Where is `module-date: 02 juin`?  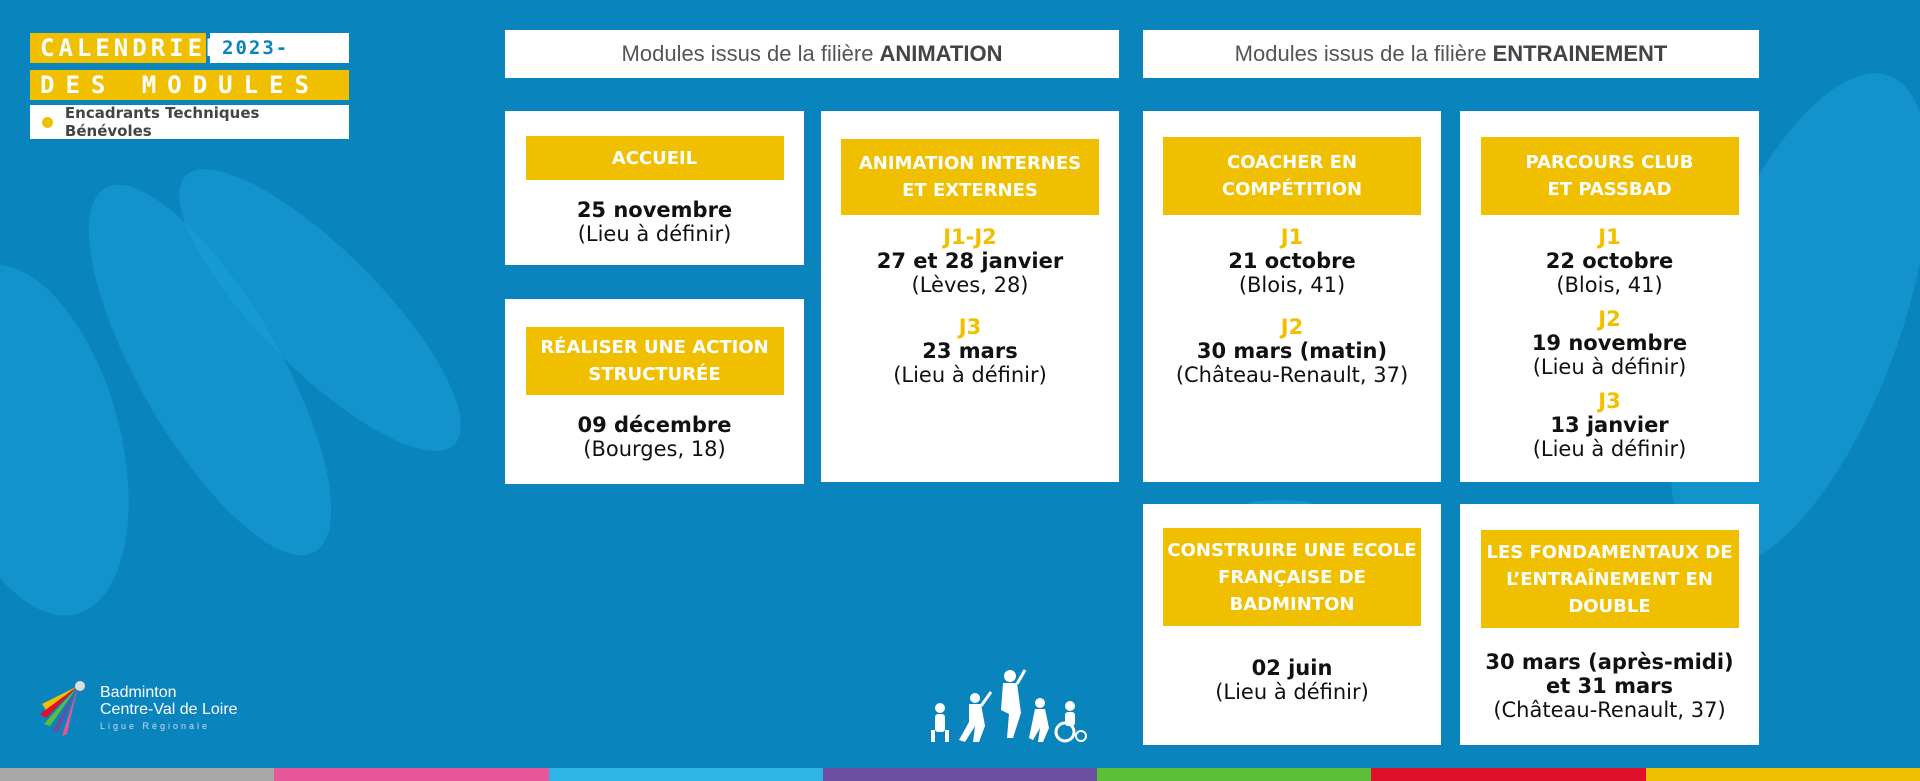
module-date: 02 juin is located at coordinates (1292, 668).